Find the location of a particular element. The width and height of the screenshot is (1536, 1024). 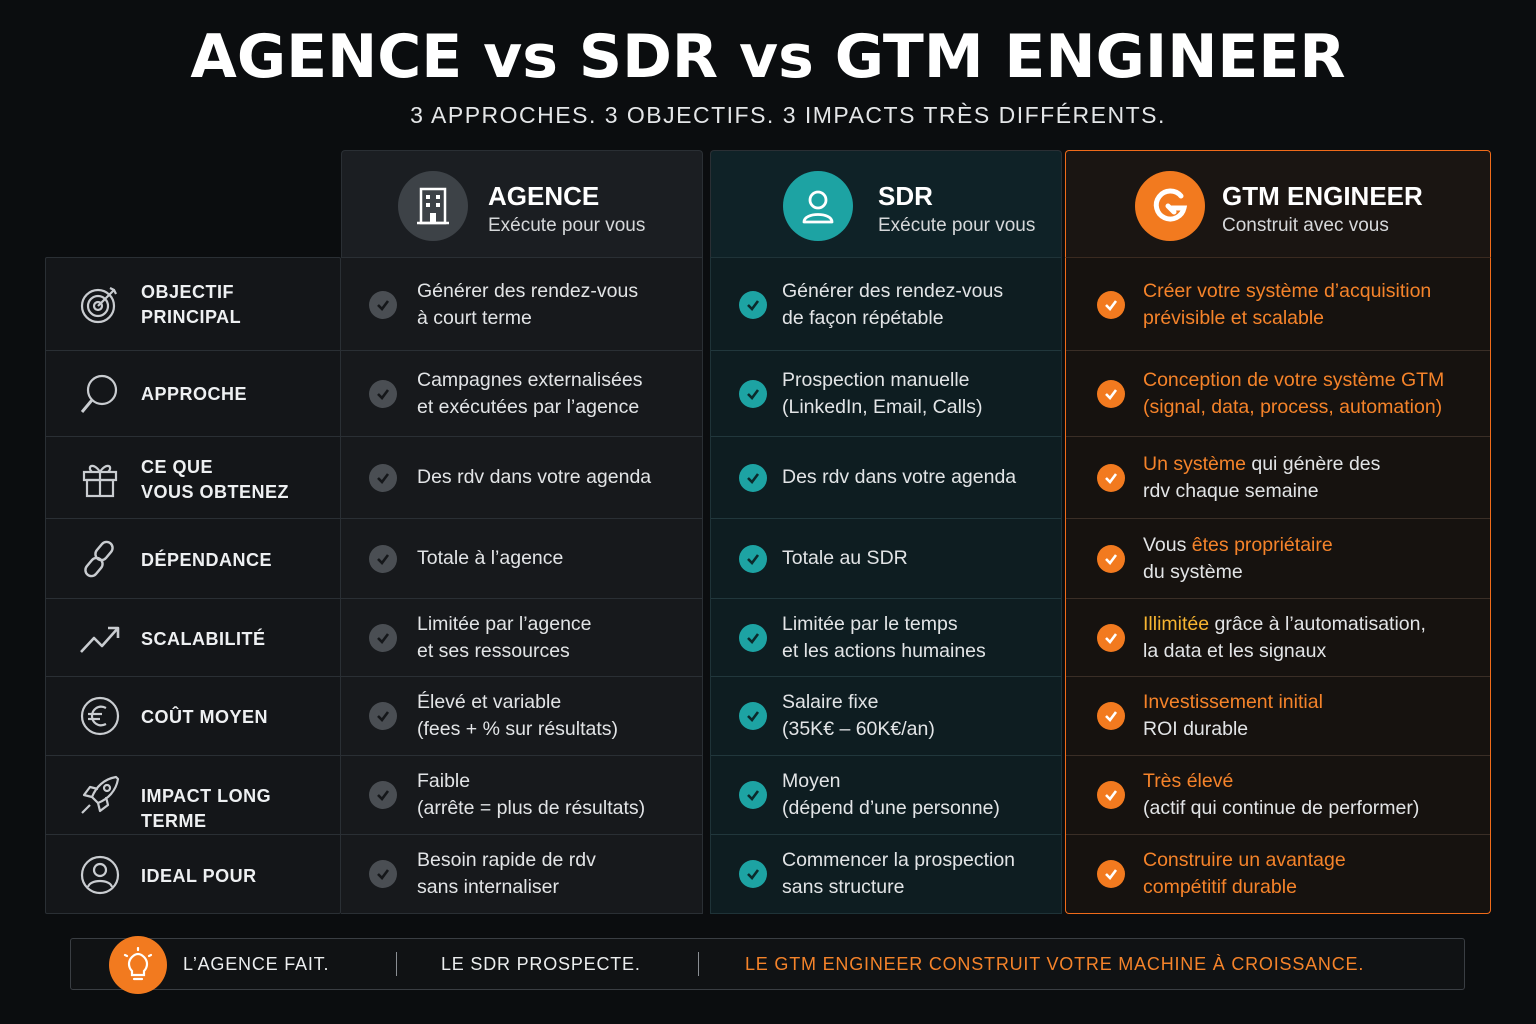

cell-line: Investissement initial is located at coordinates (1233, 702).